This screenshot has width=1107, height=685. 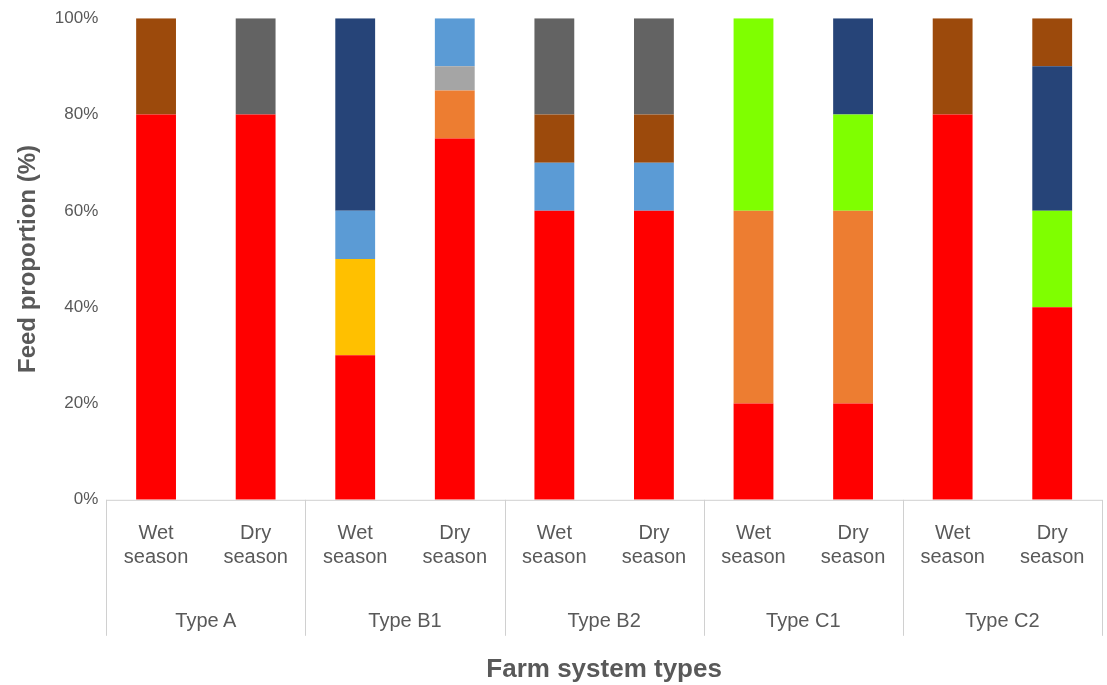 I want to click on y-tick-label: 40%, so click(x=81, y=306).